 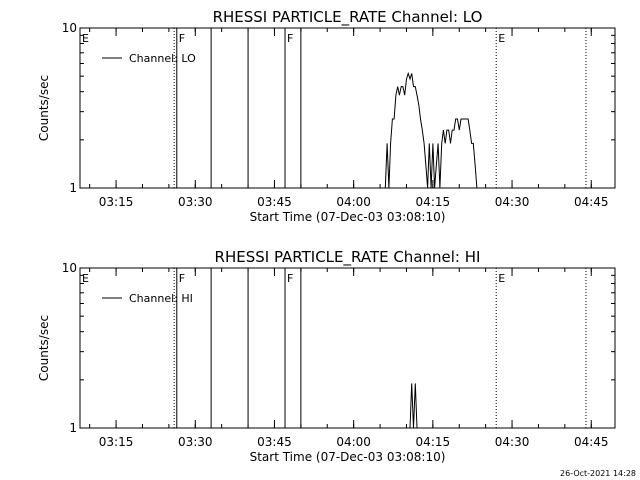 I want to click on chart-title: RHESSI PARTICLE_RATE Channel: HI, so click(x=348, y=257).